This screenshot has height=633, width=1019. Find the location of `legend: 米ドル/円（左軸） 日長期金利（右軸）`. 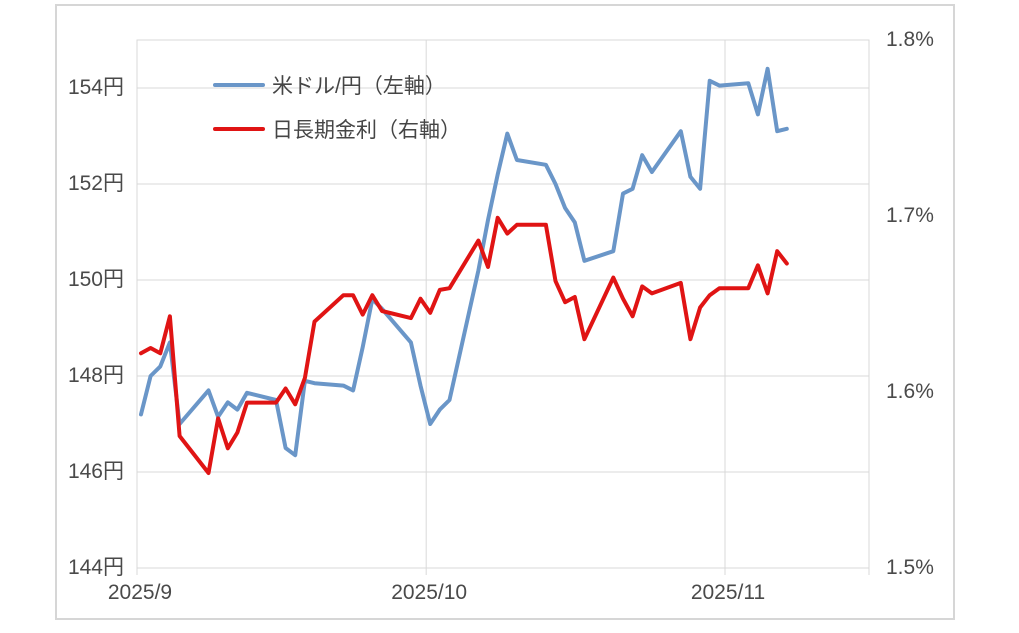

legend: 米ドル/円（左軸） 日長期金利（右軸） is located at coordinates (337, 107).